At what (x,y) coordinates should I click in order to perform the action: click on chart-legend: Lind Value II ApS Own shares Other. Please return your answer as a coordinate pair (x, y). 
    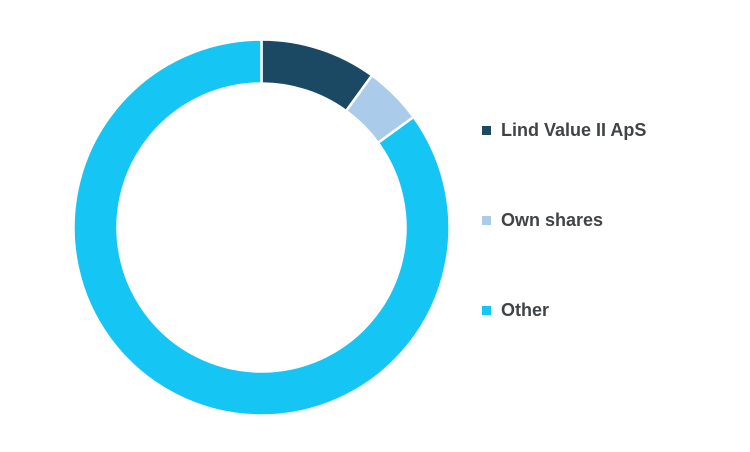
    Looking at the image, I should click on (564, 220).